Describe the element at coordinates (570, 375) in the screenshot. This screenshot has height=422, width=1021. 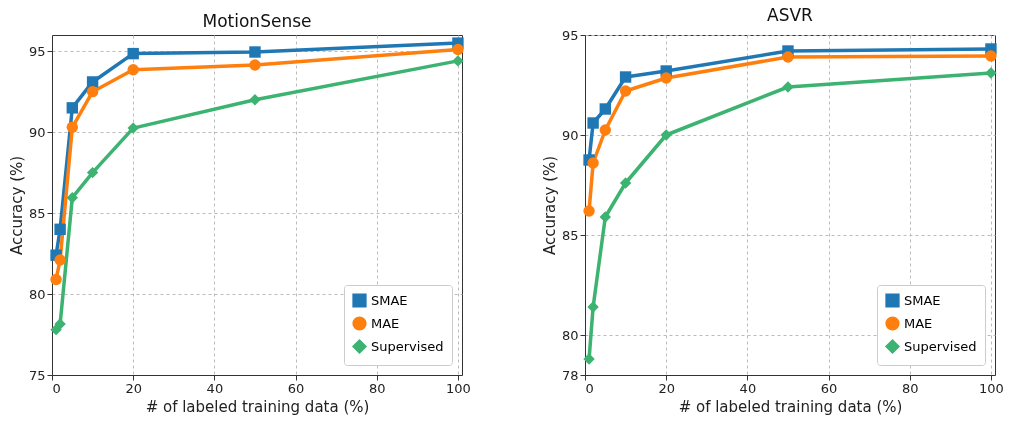
I see `y-tick-label: 78` at that location.